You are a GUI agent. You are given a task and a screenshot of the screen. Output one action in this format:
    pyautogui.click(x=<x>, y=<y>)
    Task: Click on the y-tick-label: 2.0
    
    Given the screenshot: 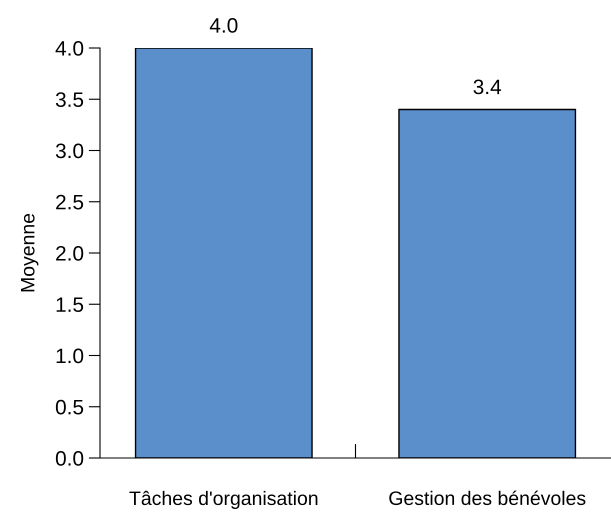 What is the action you would take?
    pyautogui.click(x=70, y=253)
    